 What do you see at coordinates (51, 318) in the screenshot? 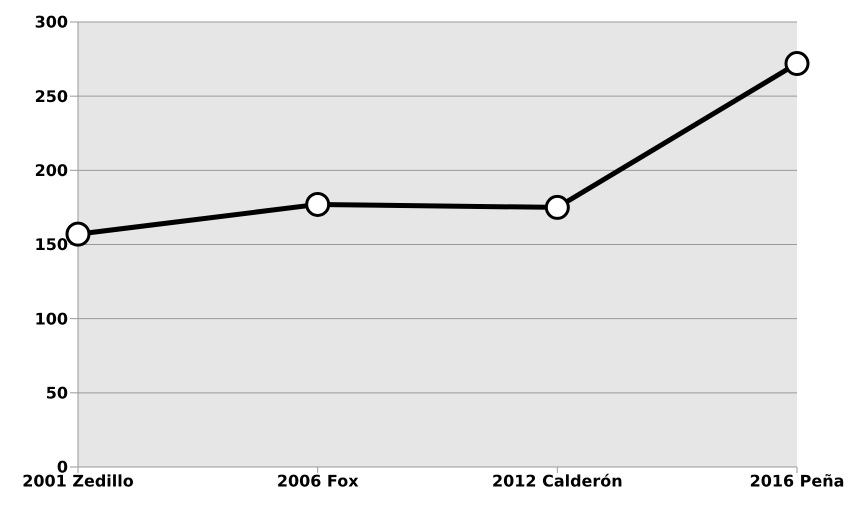
I see `y-tick-label: 100` at bounding box center [51, 318].